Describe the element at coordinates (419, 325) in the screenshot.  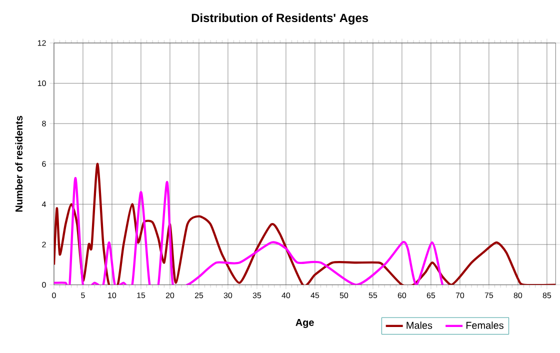
I see `legend-label: Males` at that location.